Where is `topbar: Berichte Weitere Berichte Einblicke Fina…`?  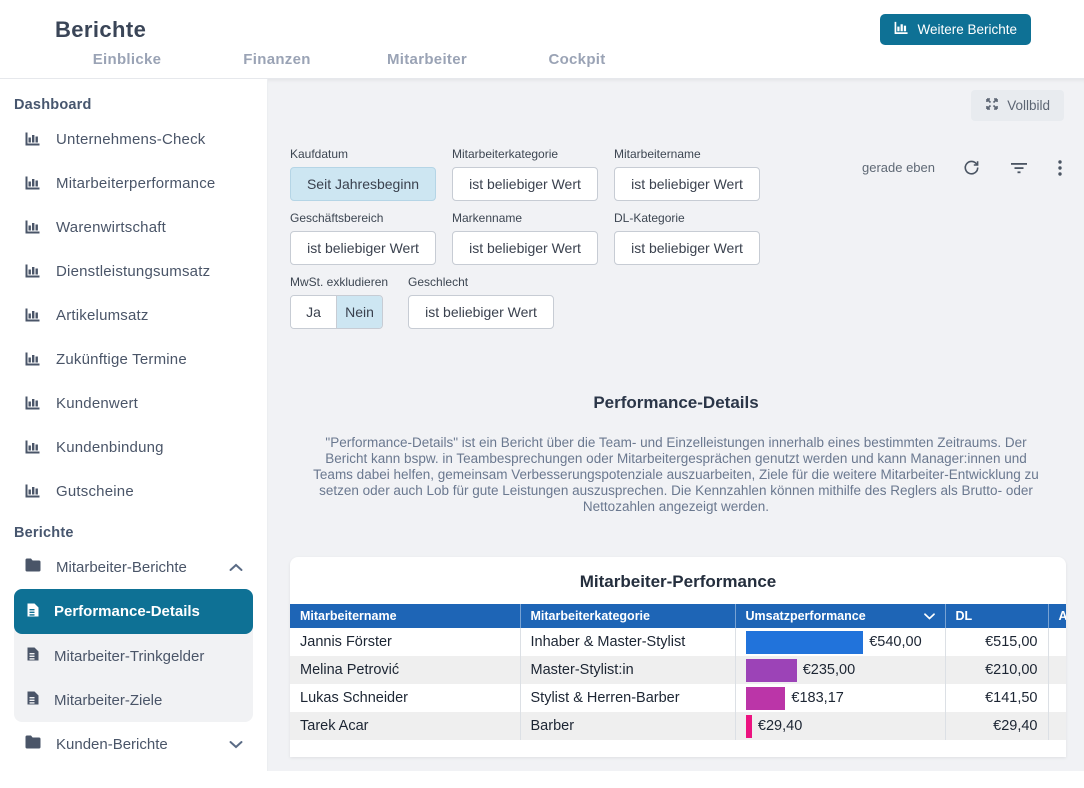 topbar: Berichte Weitere Berichte Einblicke Fina… is located at coordinates (542, 39).